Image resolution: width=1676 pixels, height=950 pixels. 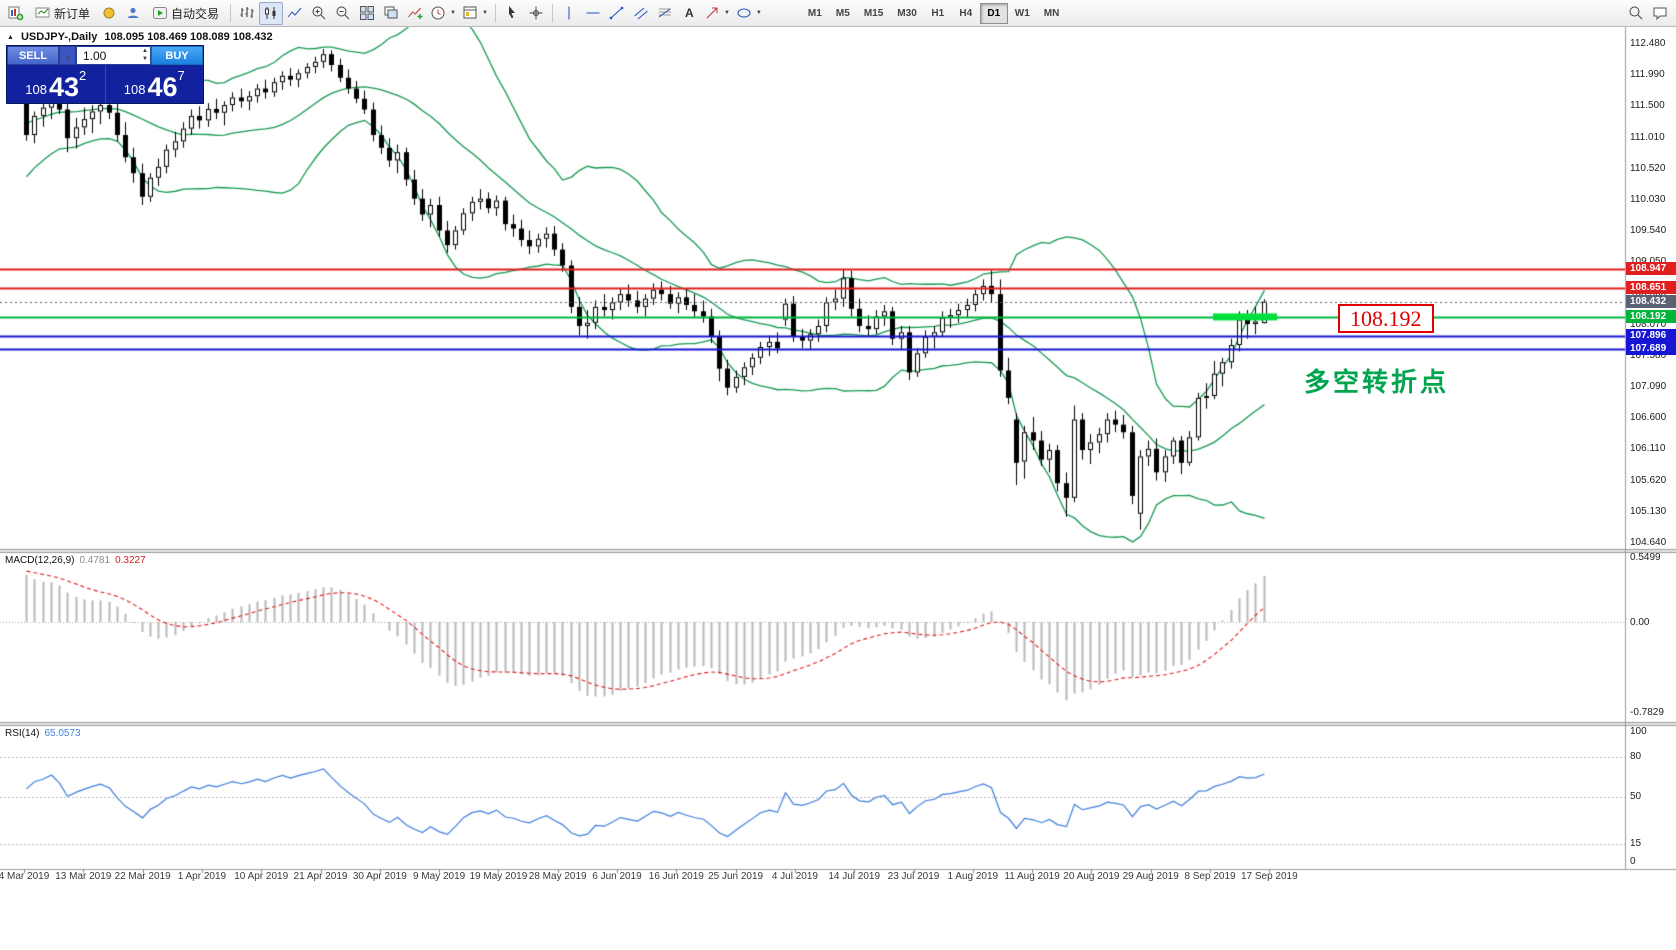 I want to click on search-button, so click(x=1636, y=13).